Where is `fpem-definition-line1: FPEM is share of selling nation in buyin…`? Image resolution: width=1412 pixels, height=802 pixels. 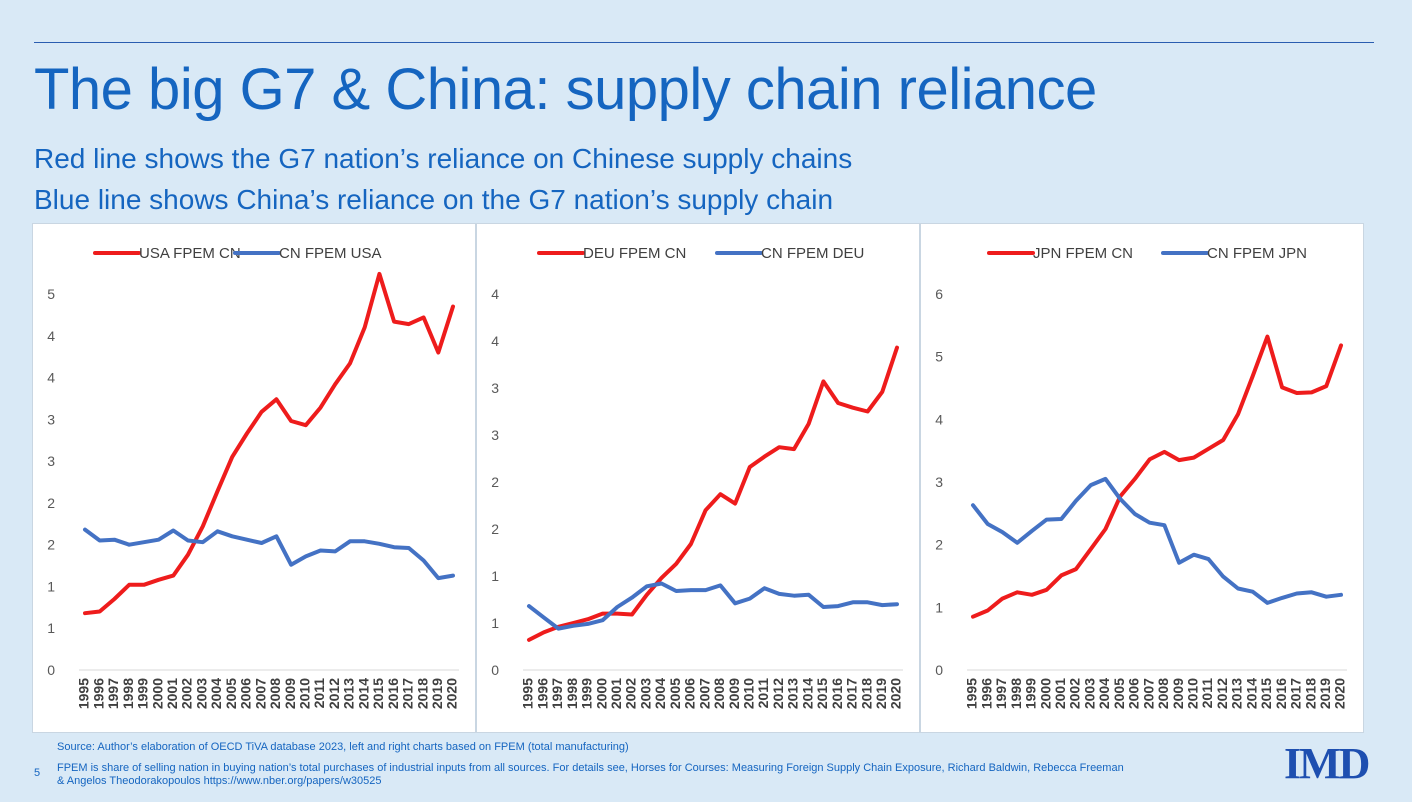
fpem-definition-line1: FPEM is share of selling nation in buyin… is located at coordinates (590, 768).